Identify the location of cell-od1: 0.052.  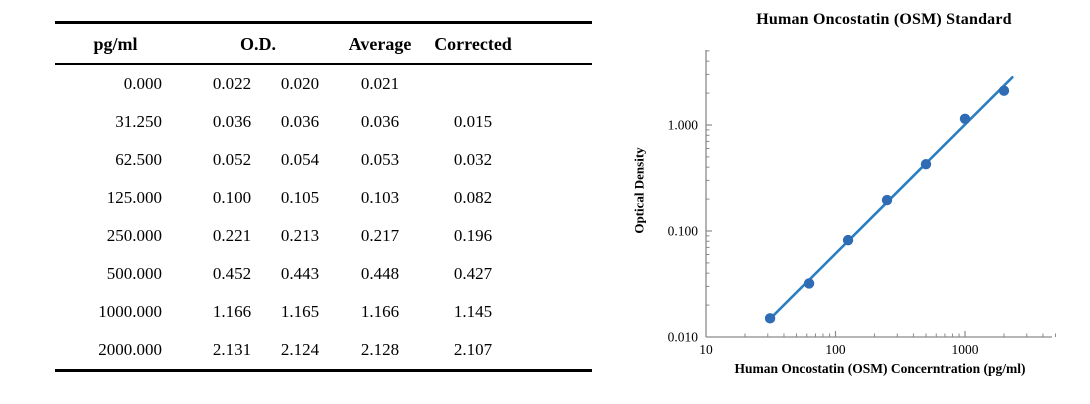
(232, 159).